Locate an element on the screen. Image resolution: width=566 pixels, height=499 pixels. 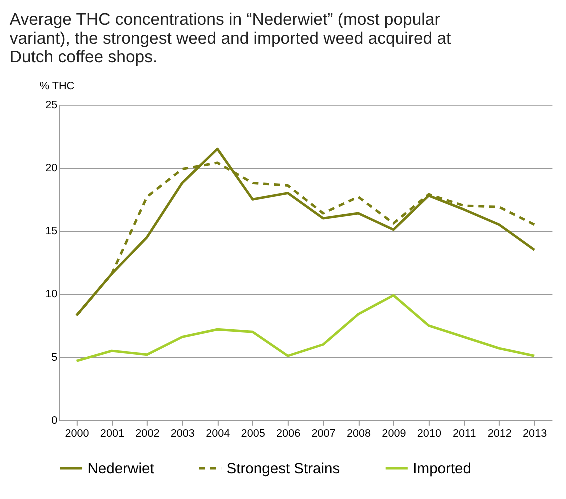
y-tick-label: 15 is located at coordinates (52, 232).